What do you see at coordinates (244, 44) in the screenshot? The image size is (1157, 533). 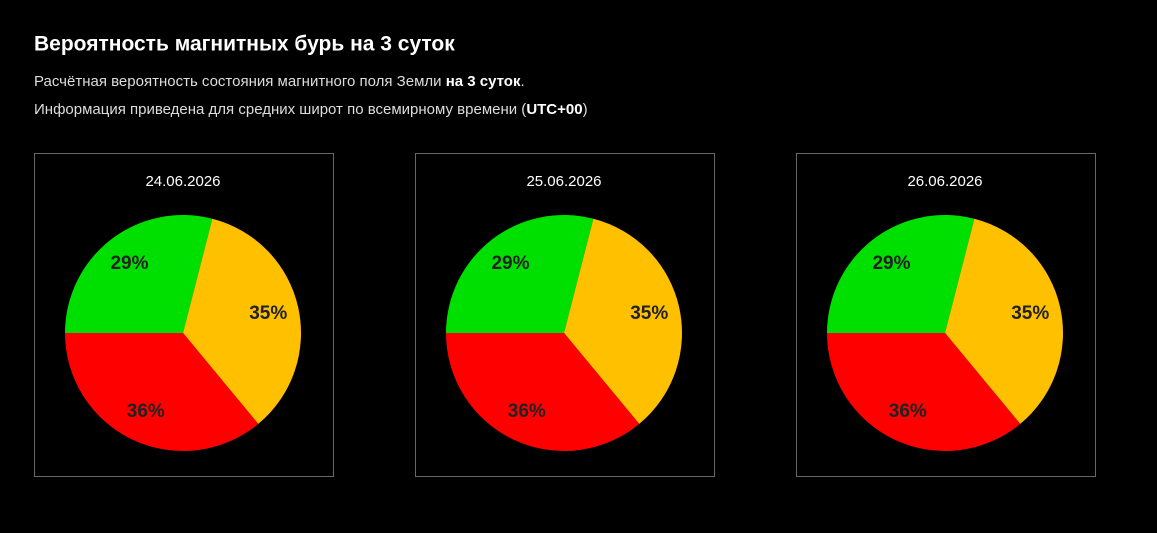 I see `page-title: Вероятность магнитных бурь на 3 суток` at bounding box center [244, 44].